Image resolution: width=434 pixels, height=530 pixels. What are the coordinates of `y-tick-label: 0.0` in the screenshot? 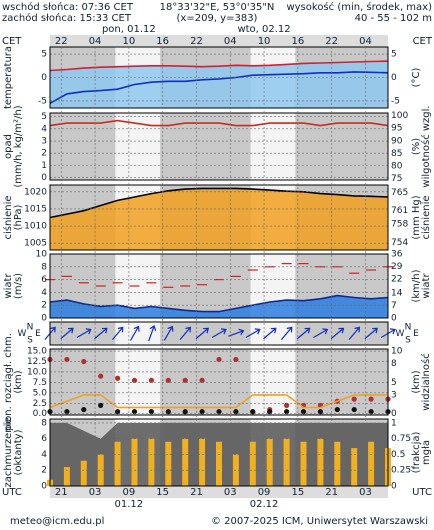 It's located at (40, 414).